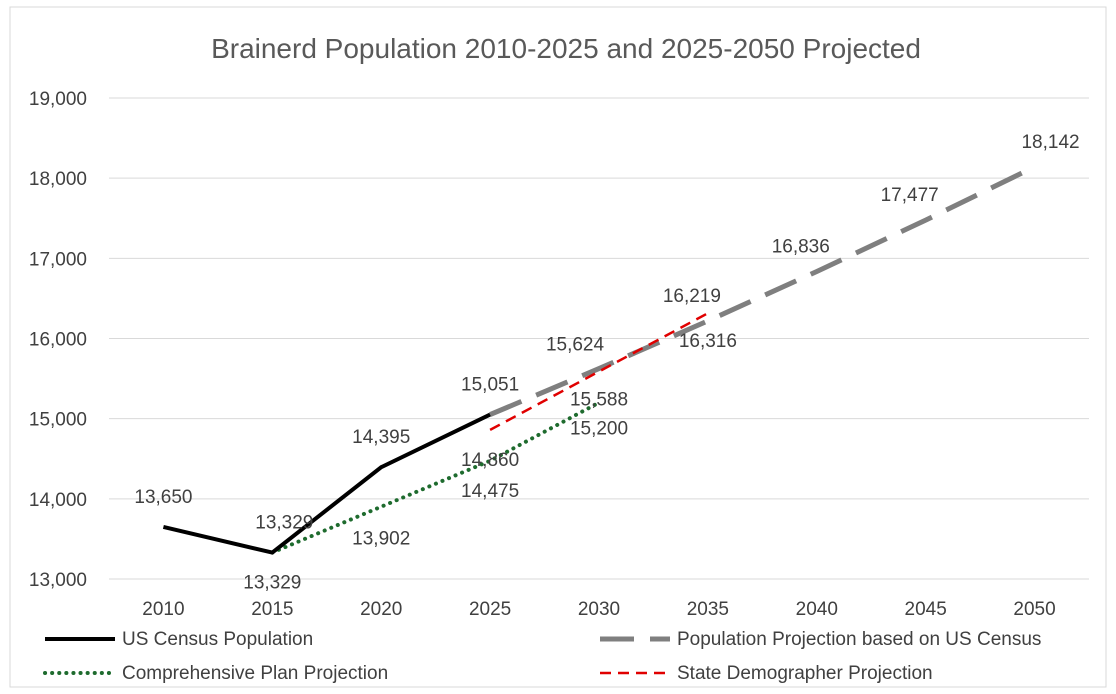  What do you see at coordinates (817, 609) in the screenshot?
I see `x-tick-label: 2040` at bounding box center [817, 609].